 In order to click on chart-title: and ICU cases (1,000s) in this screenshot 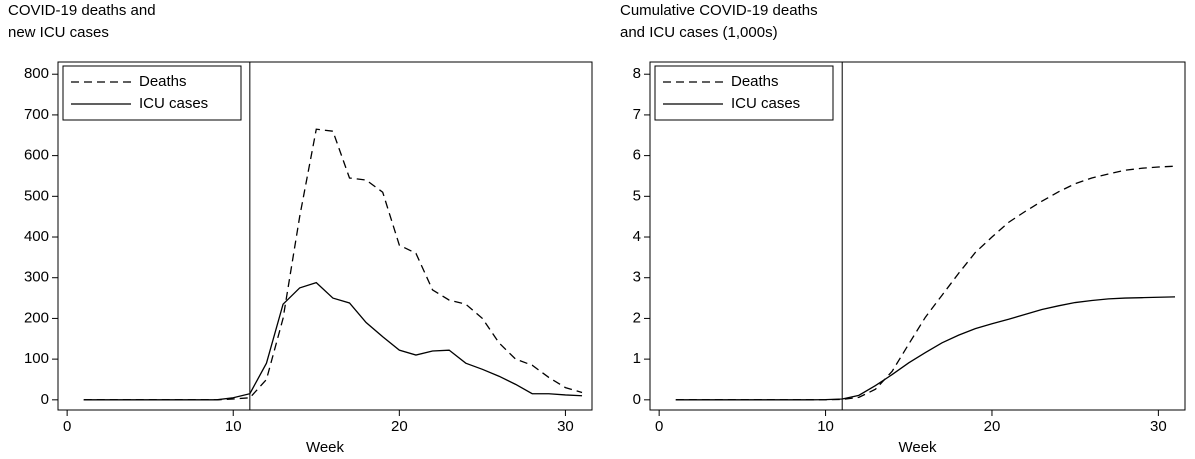, I will do `click(699, 32)`.